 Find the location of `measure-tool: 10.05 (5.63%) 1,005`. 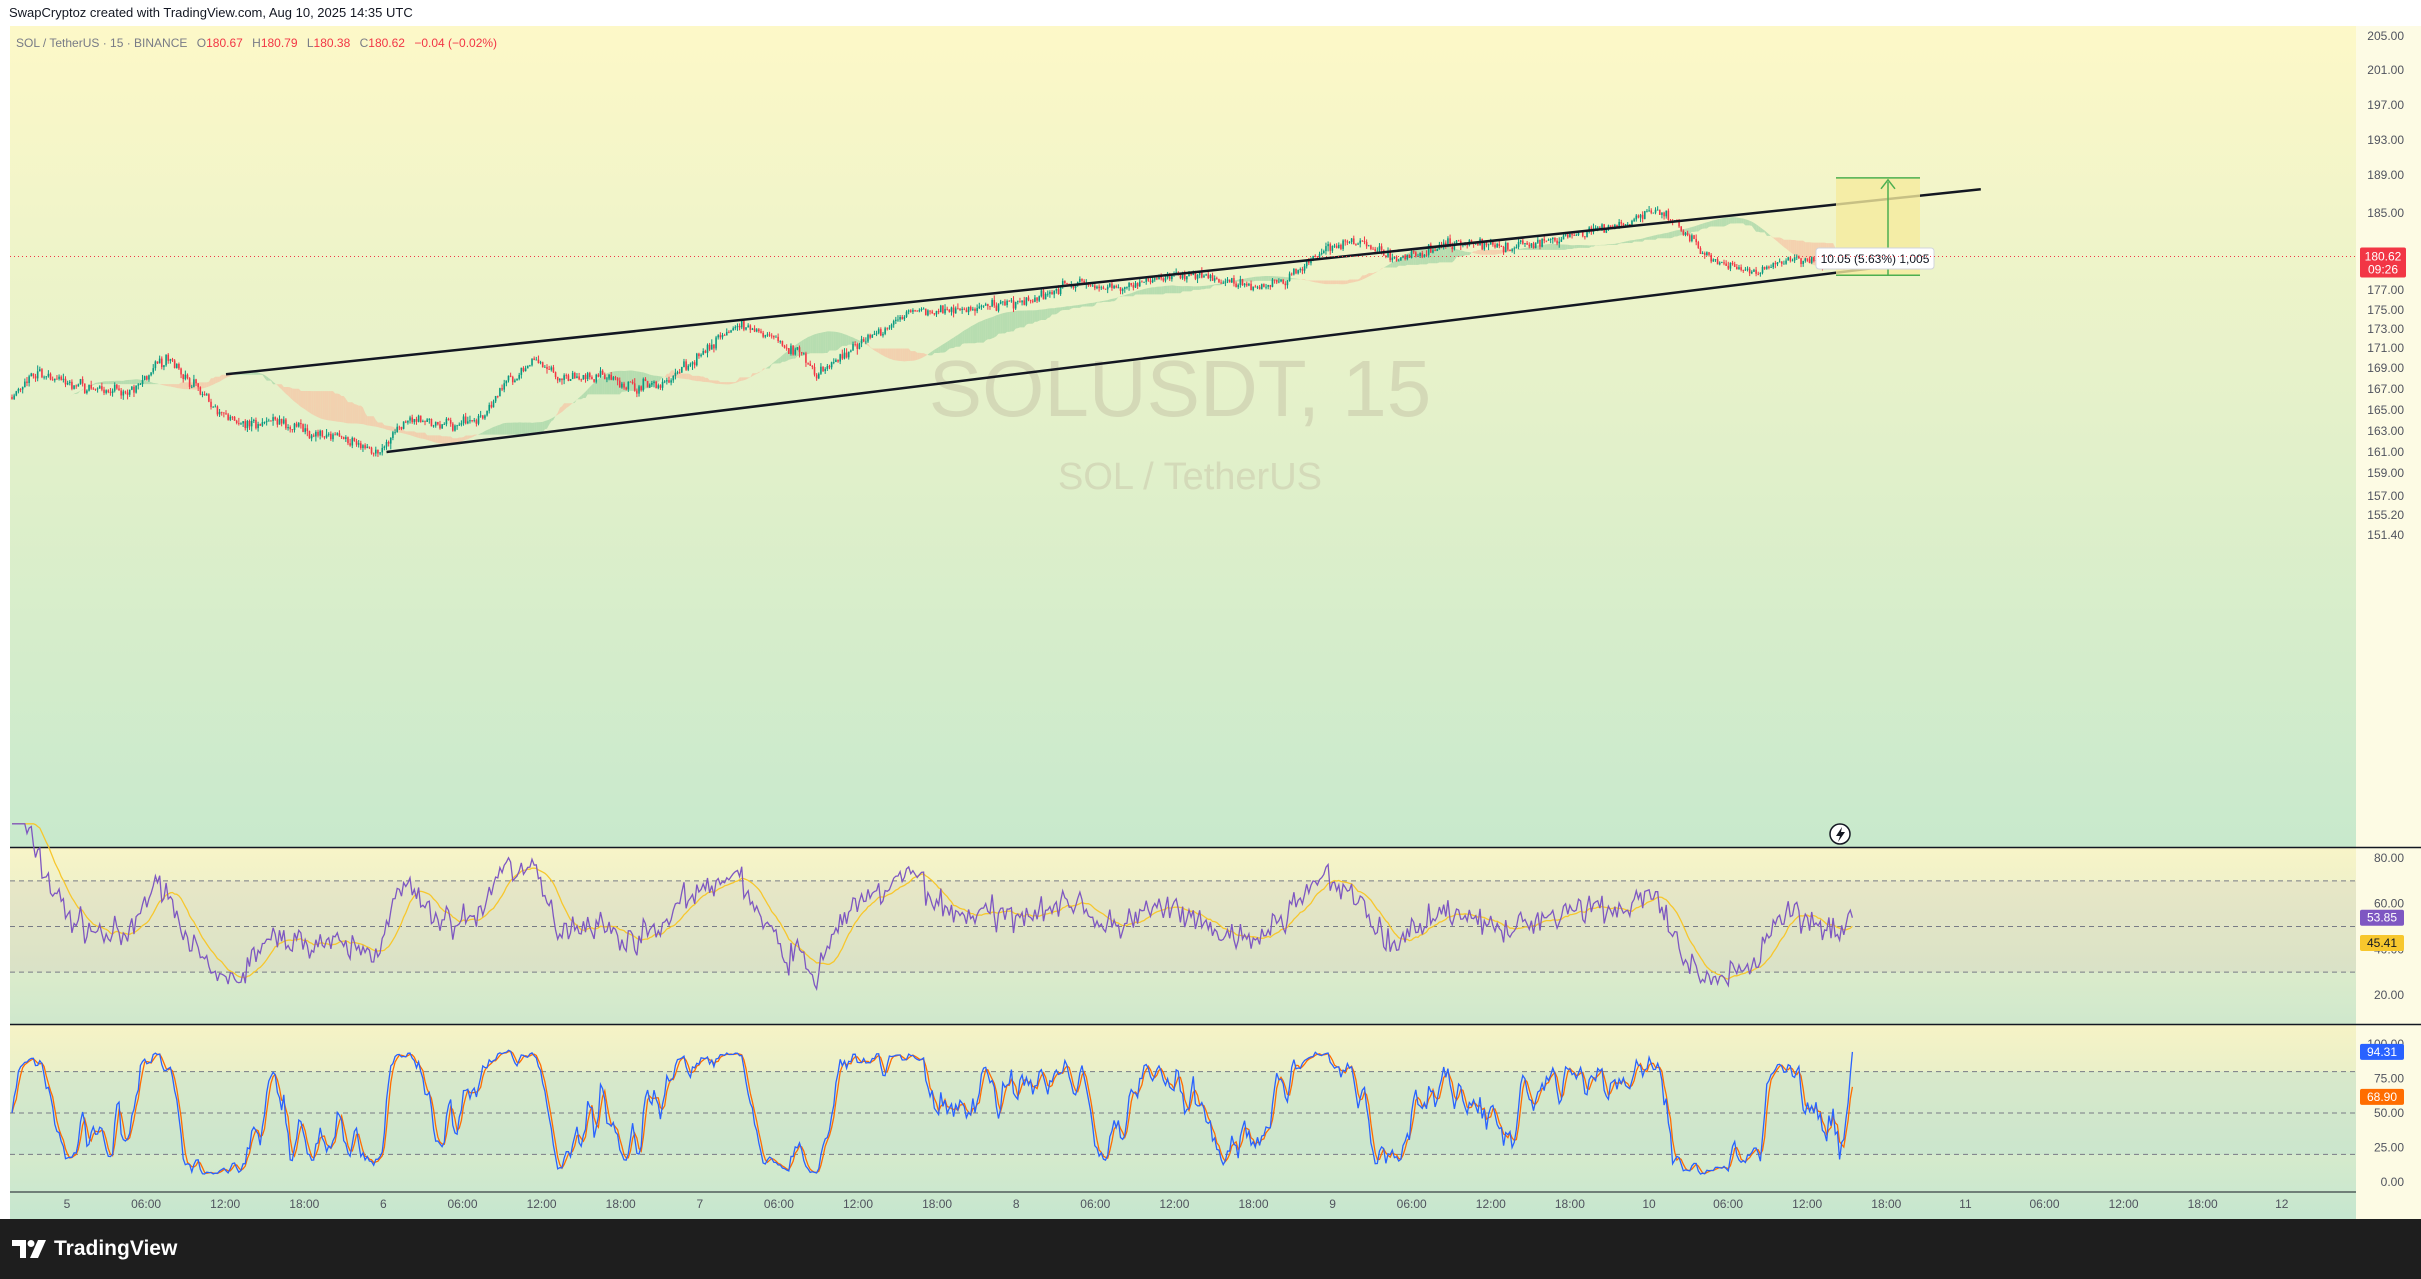

measure-tool: 10.05 (5.63%) 1,005 is located at coordinates (1875, 226).